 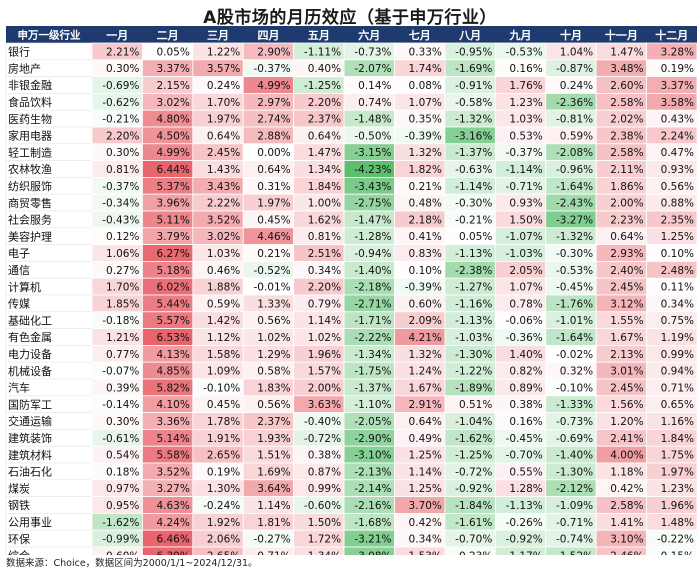 What do you see at coordinates (473, 86) in the screenshot?
I see `cell-value: -0.91%` at bounding box center [473, 86].